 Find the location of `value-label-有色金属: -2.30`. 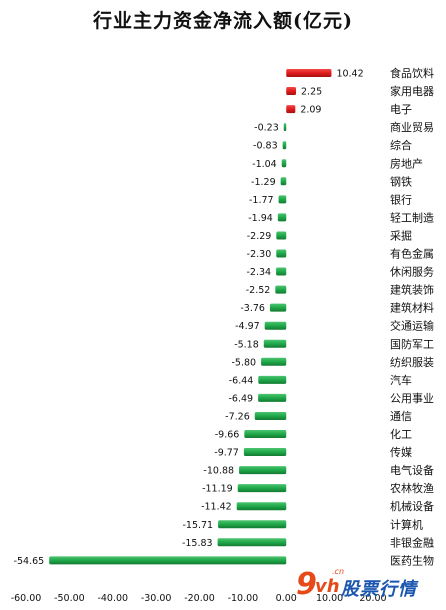

value-label-有色金属: -2.30 is located at coordinates (259, 254).